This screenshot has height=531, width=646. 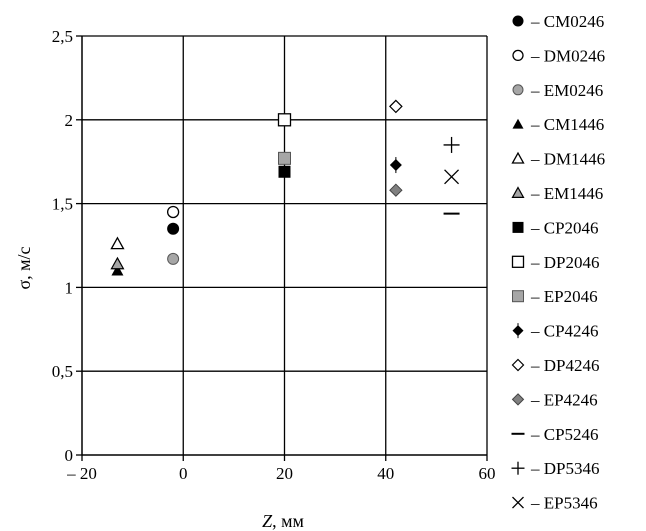 What do you see at coordinates (117, 270) in the screenshot?
I see `point-cm1446` at bounding box center [117, 270].